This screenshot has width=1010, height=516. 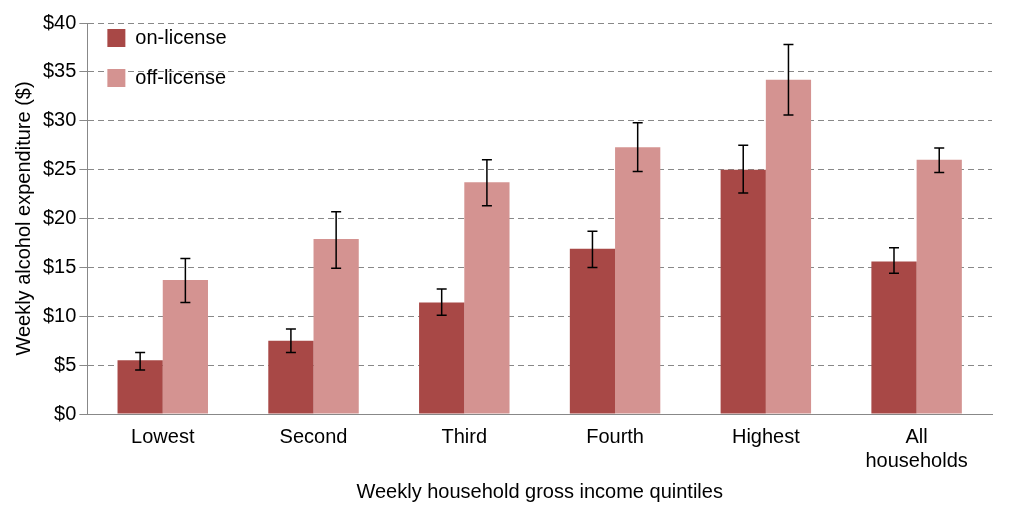 What do you see at coordinates (464, 435) in the screenshot?
I see `x-tick-label: Third` at bounding box center [464, 435].